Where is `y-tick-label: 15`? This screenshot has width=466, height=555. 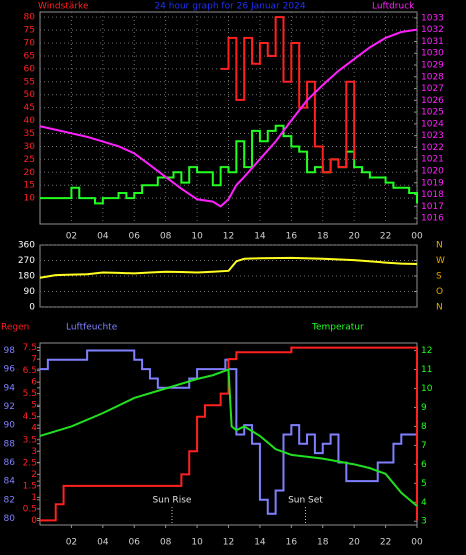 y-tick-label: 15 is located at coordinates (29, 186).